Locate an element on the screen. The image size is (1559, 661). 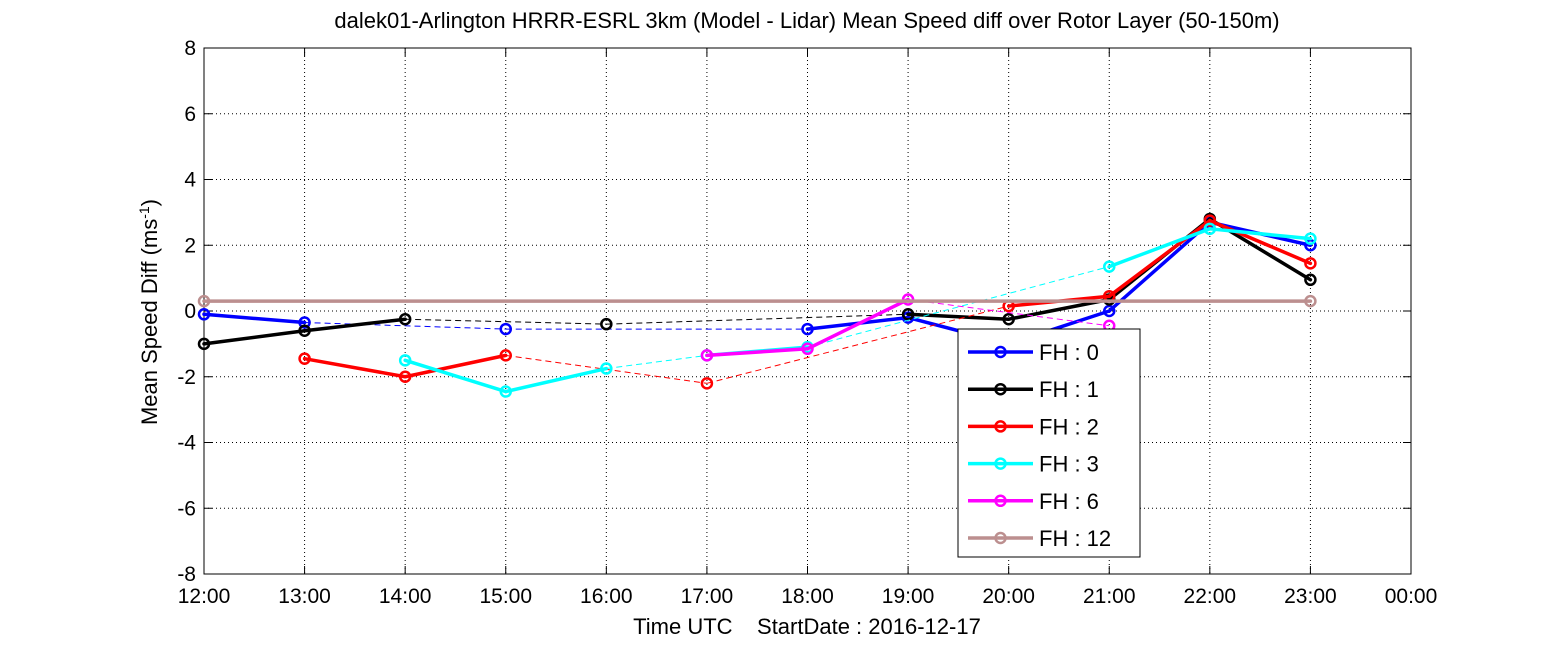
legend-label: FH : 12 is located at coordinates (1075, 538).